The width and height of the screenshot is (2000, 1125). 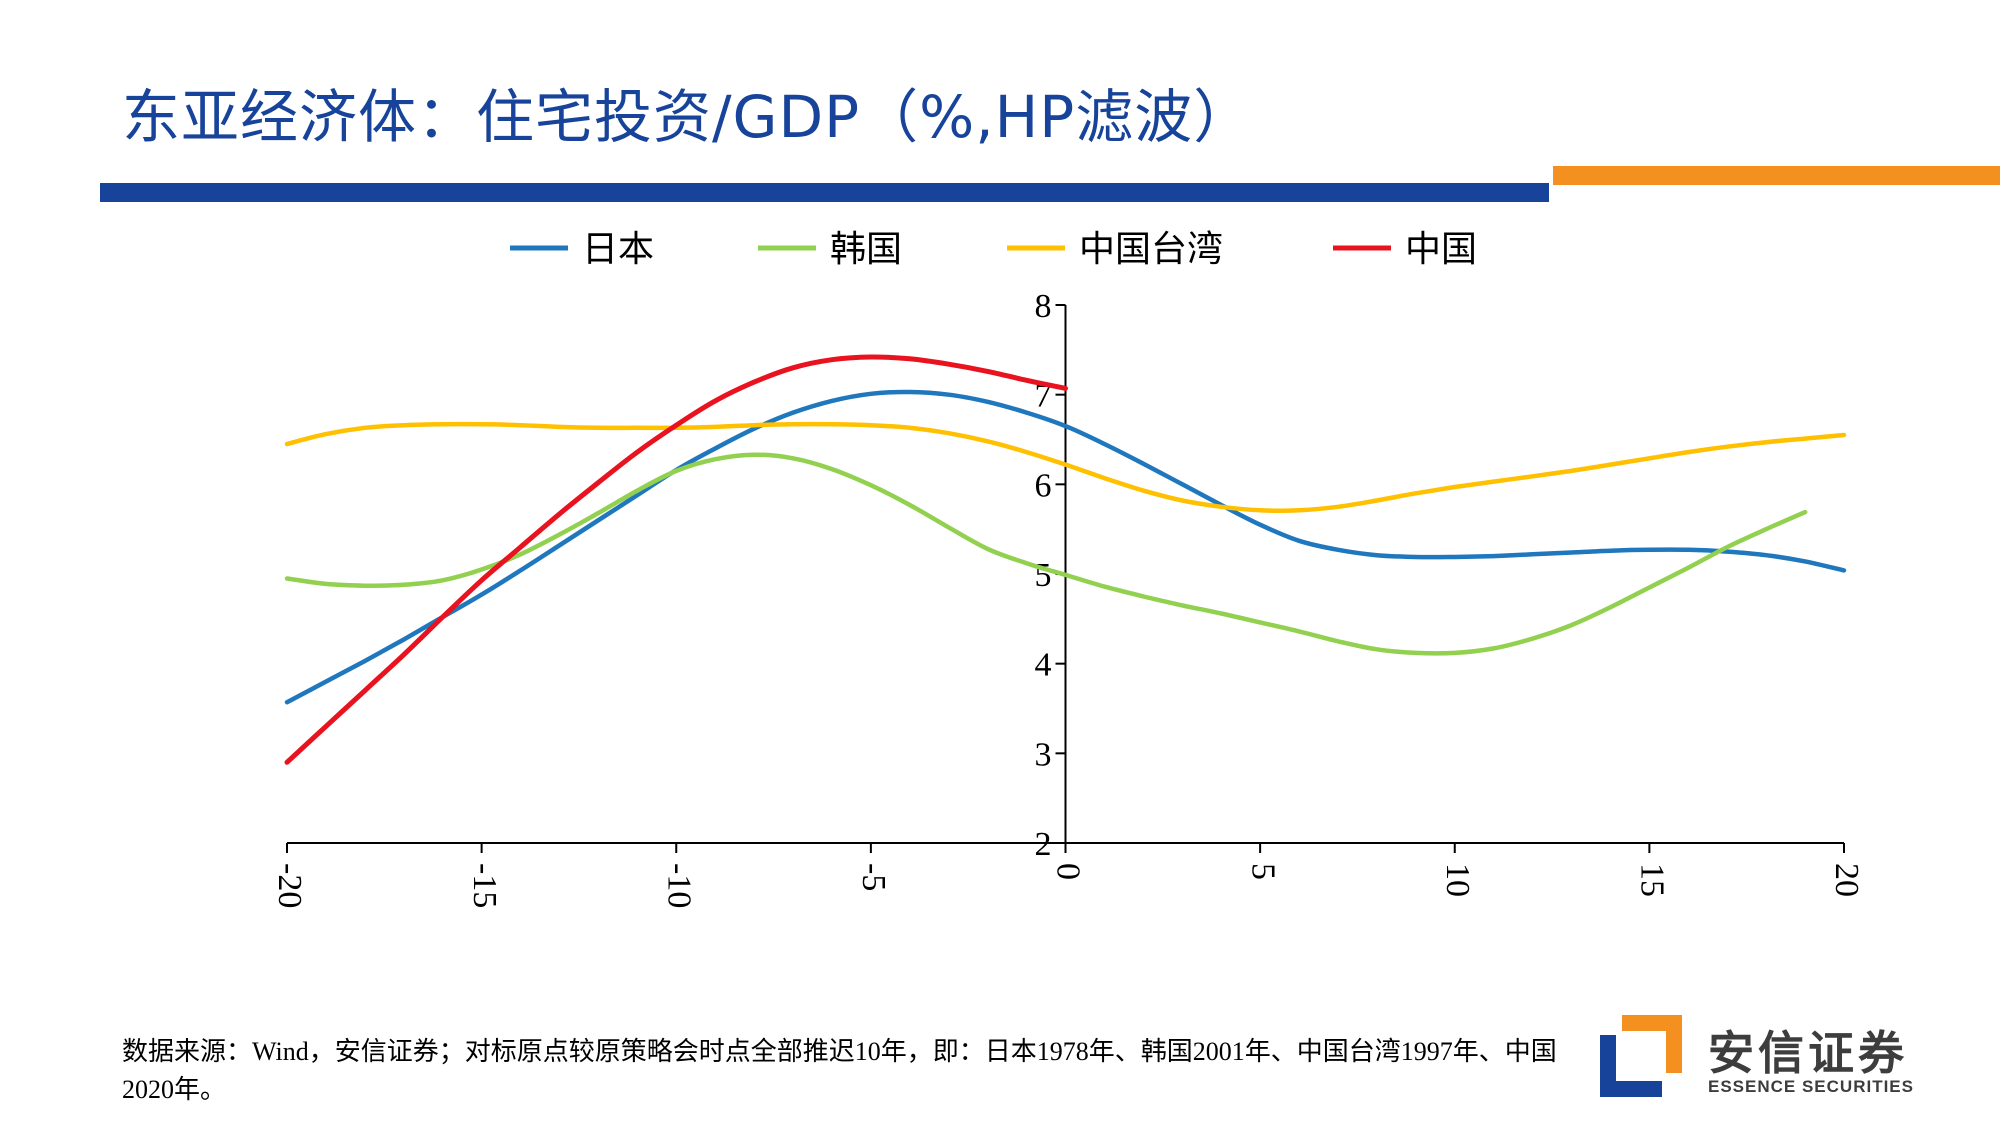 I want to click on legend-label: 中国, so click(x=1441, y=249).